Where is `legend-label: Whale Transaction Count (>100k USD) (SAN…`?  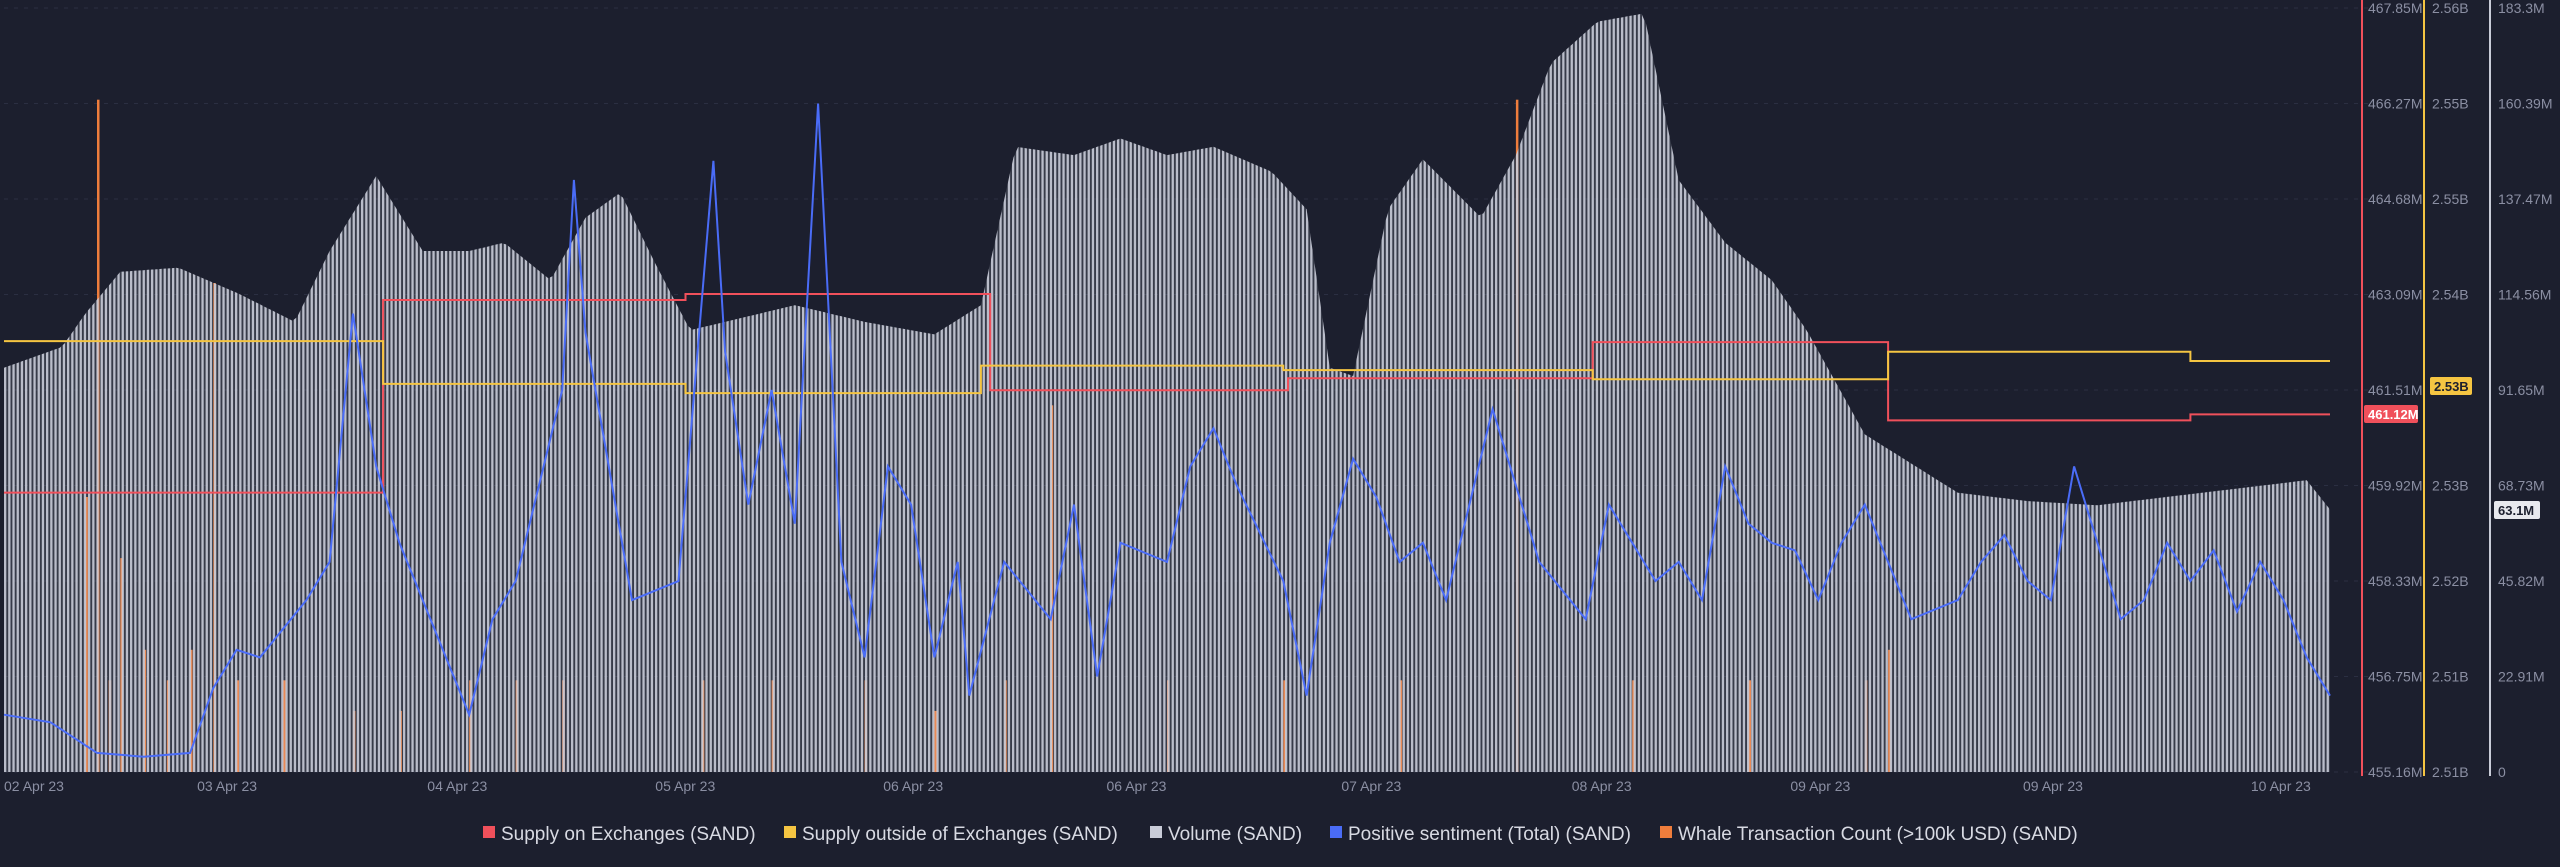
legend-label: Whale Transaction Count (>100k USD) (SAN… is located at coordinates (1878, 834).